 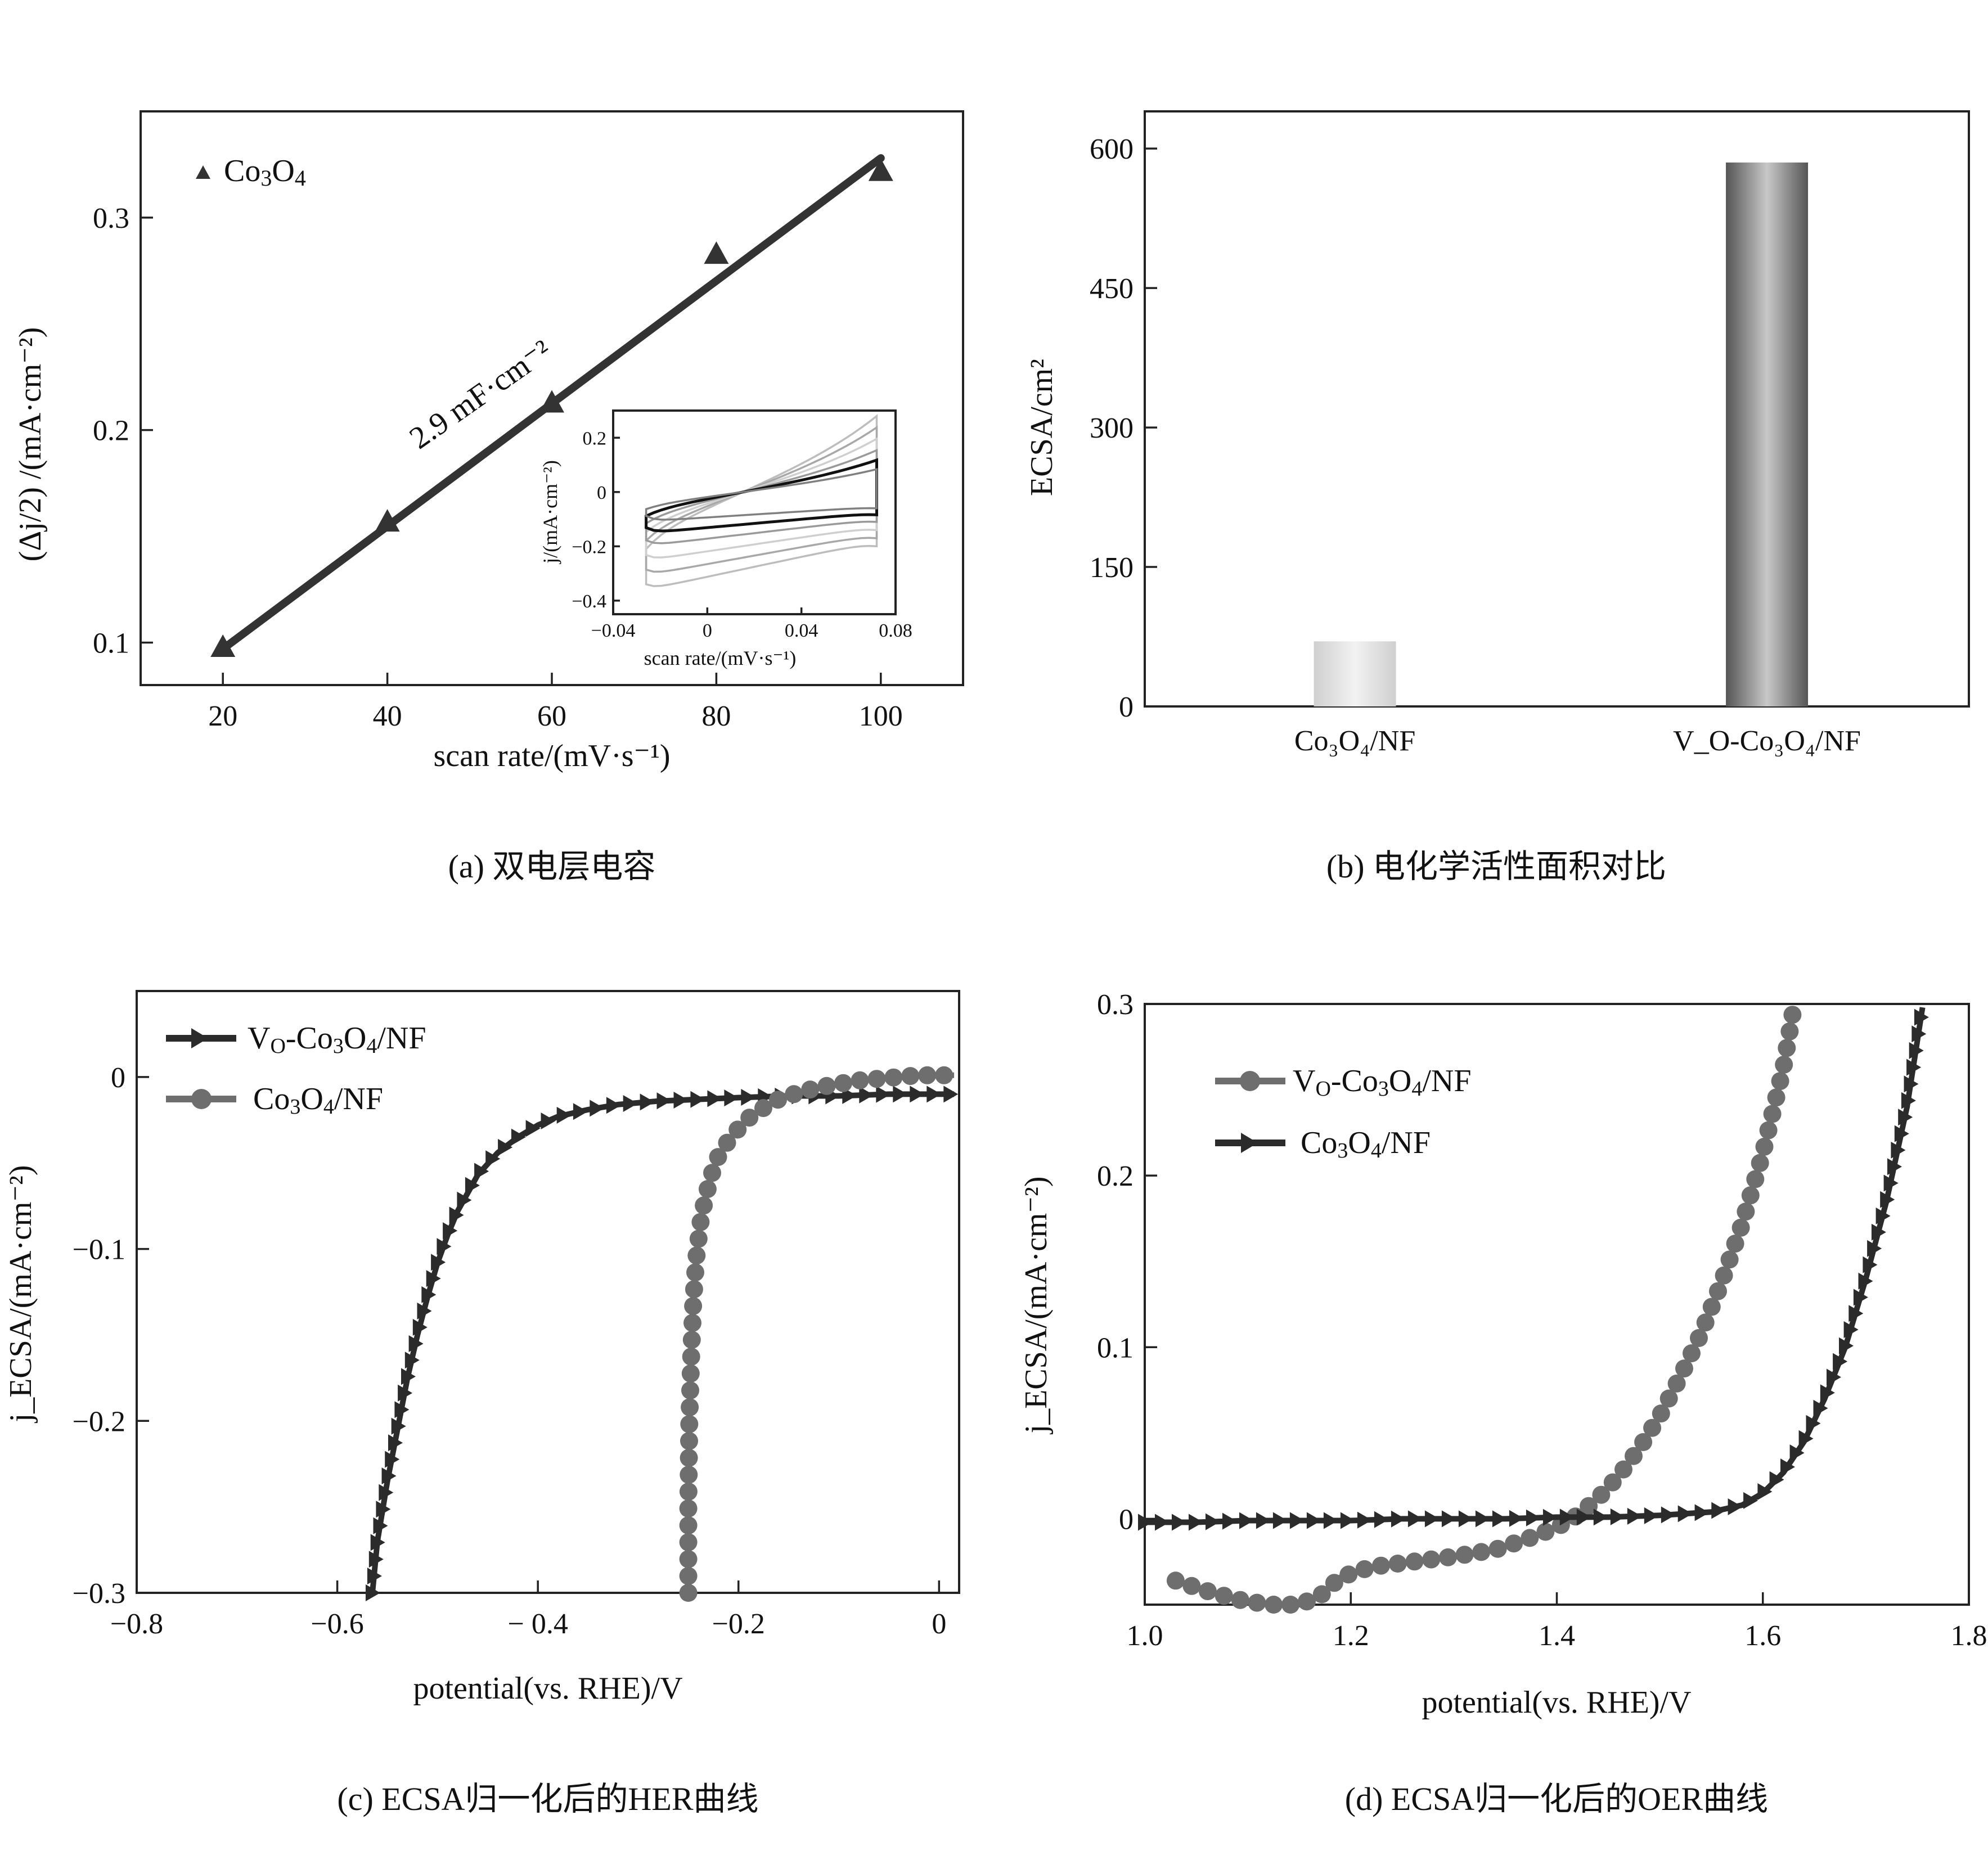 I want to click on x-tick-label-a: 20, so click(x=222, y=716).